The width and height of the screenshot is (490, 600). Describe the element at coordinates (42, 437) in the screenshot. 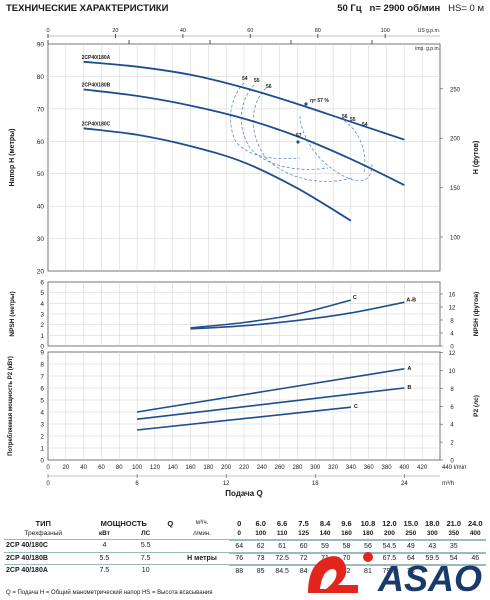

I see `power-ytick: 2` at that location.